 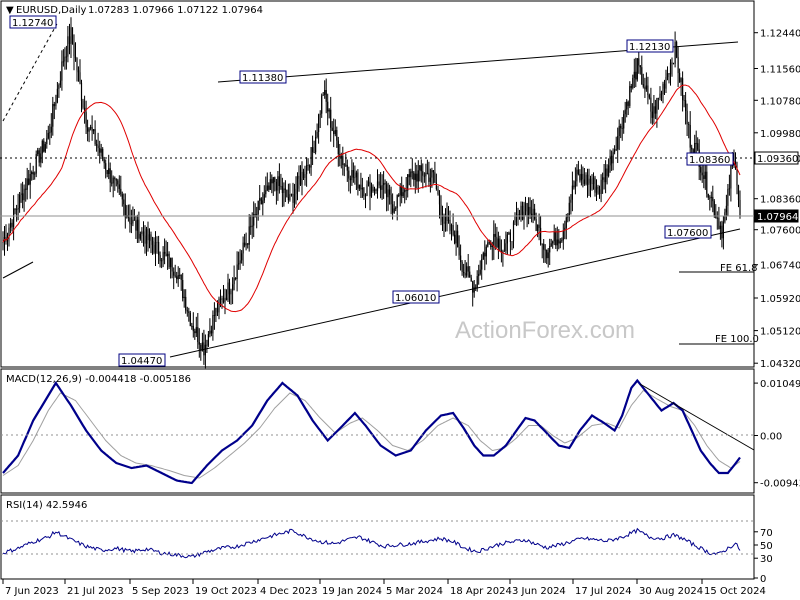 What do you see at coordinates (51, 10) in the screenshot?
I see `symbol-label: EURUSD,Daily` at bounding box center [51, 10].